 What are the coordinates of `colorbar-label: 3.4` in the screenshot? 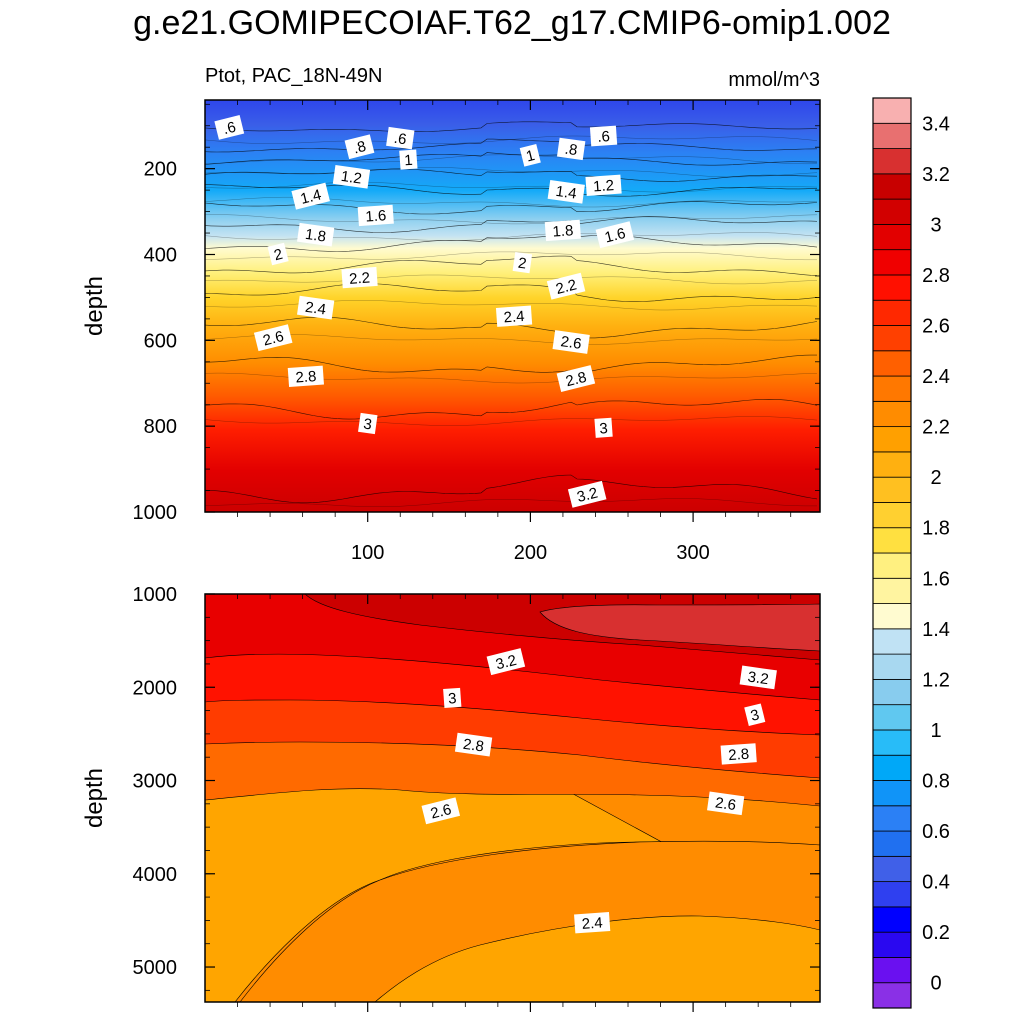 It's located at (936, 124).